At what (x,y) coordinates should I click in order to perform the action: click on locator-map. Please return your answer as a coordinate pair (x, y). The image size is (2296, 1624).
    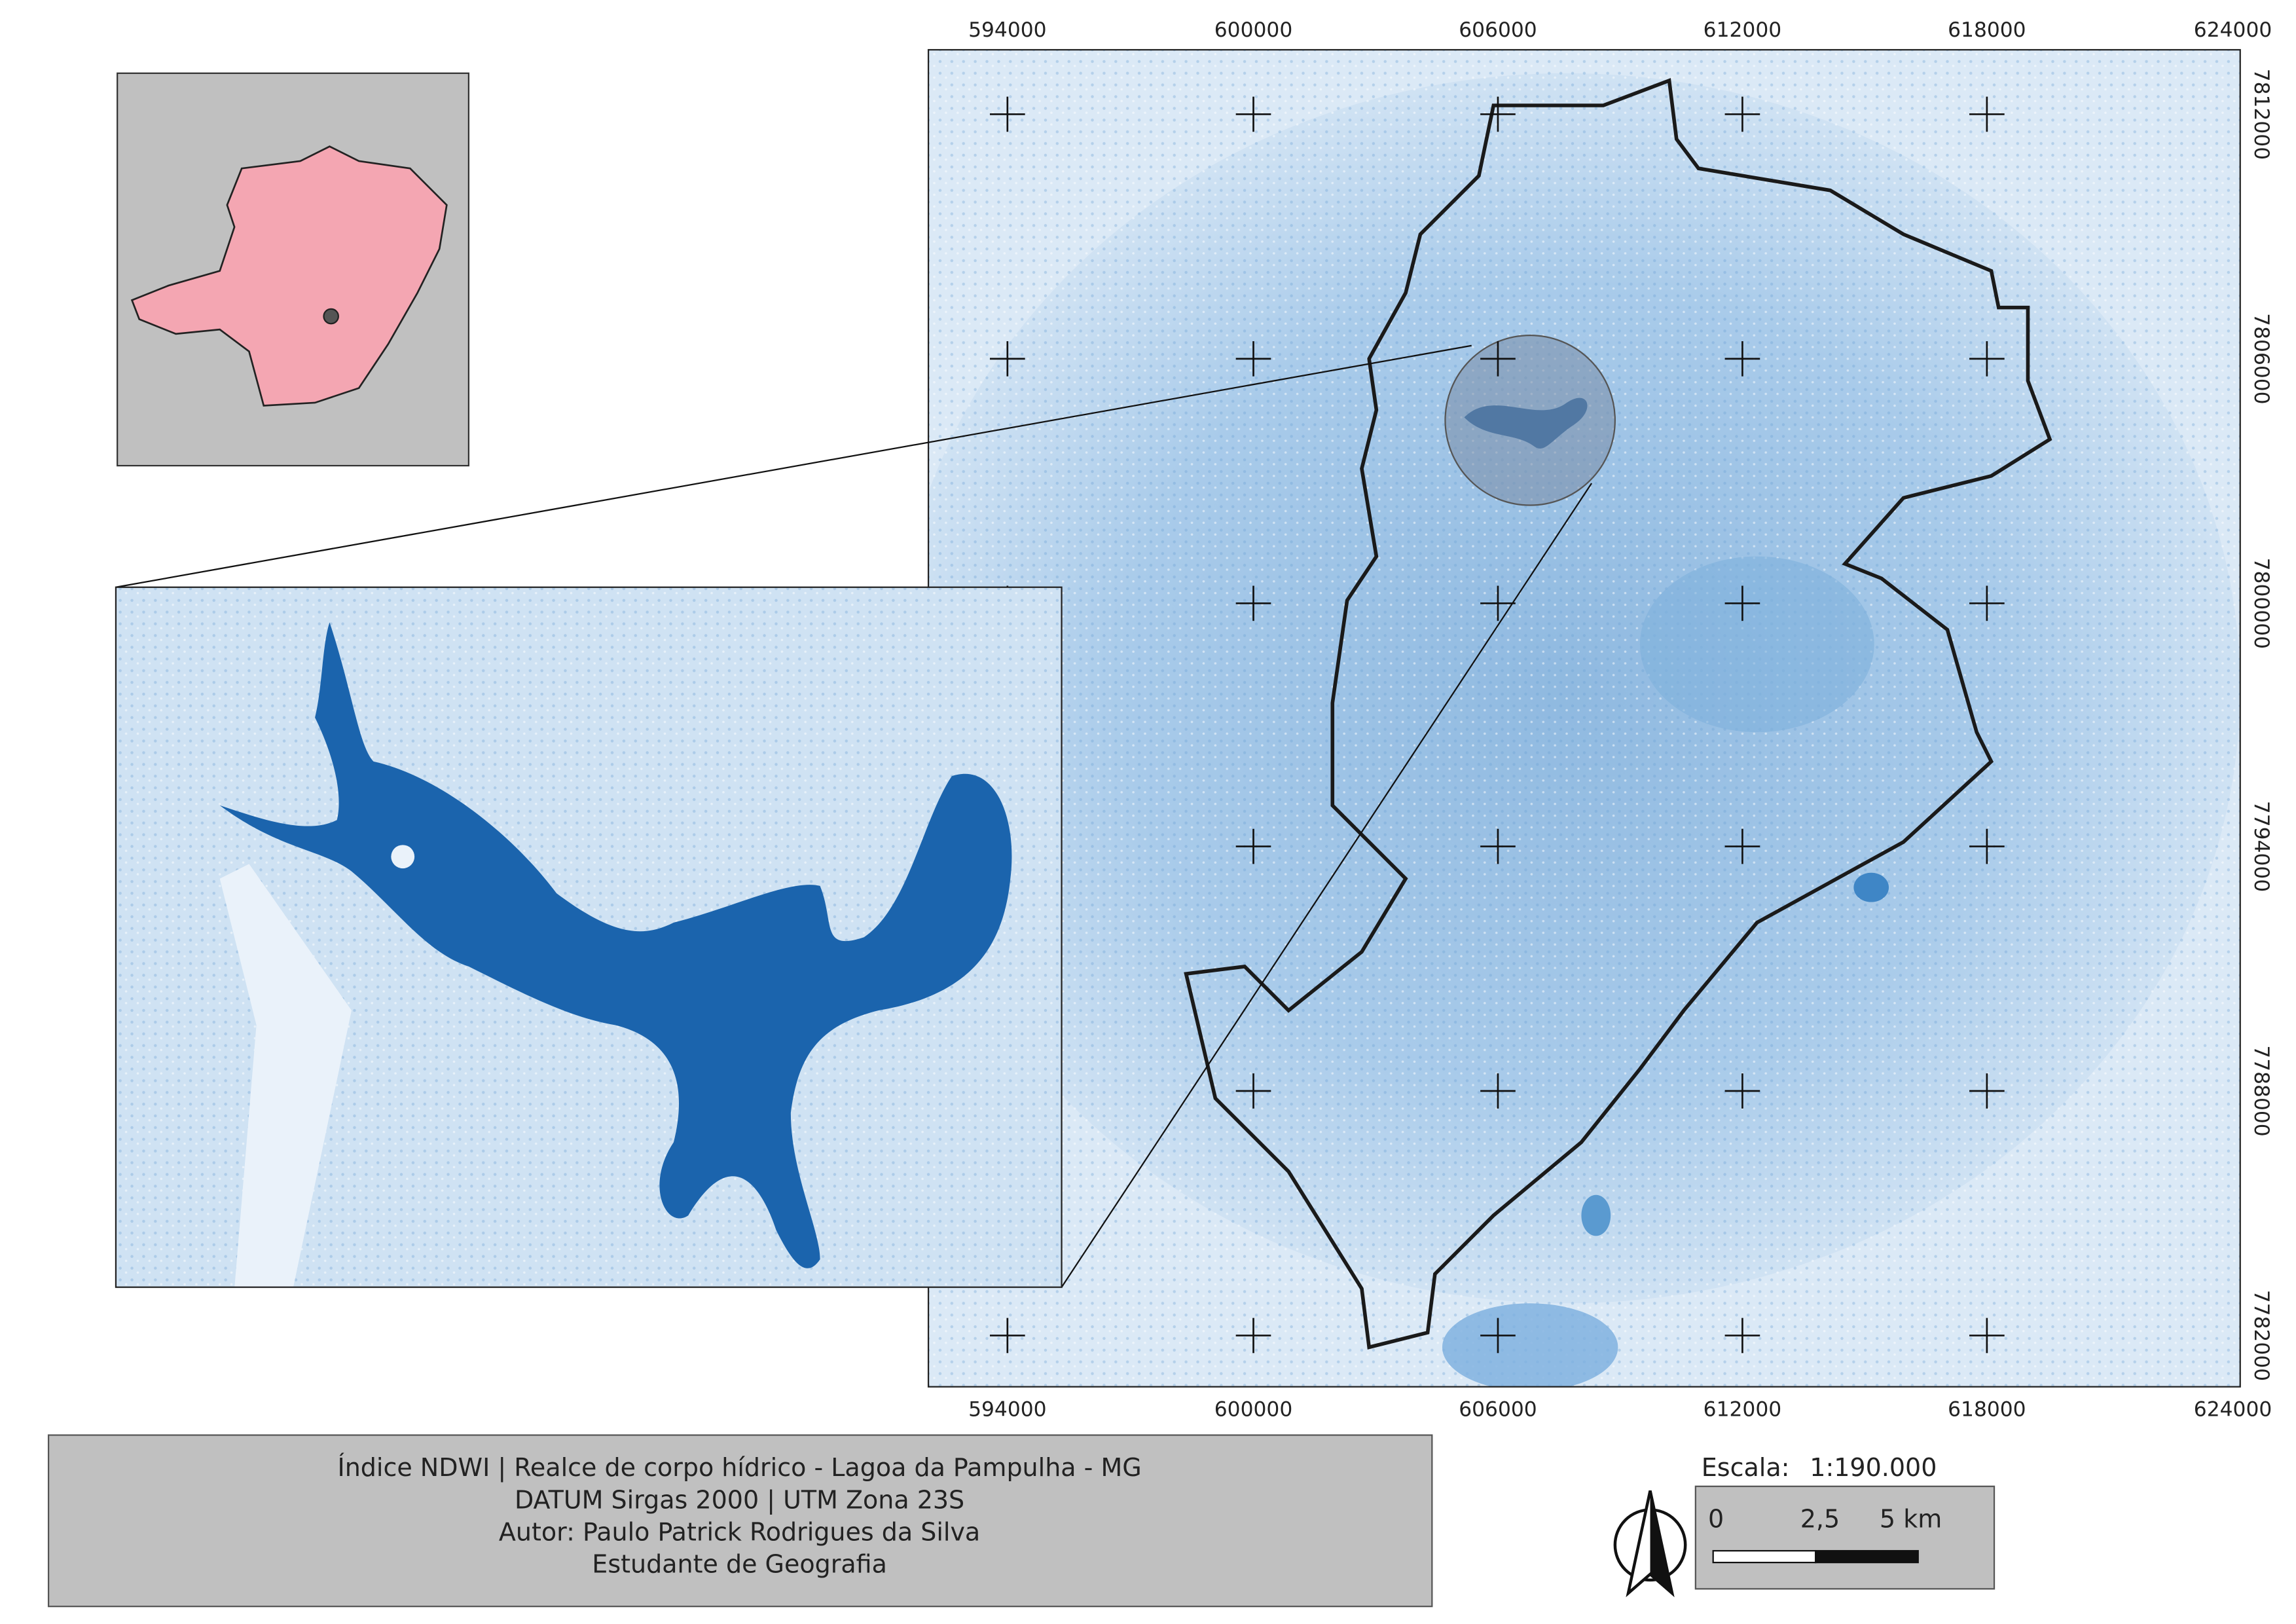
    Looking at the image, I should click on (293, 269).